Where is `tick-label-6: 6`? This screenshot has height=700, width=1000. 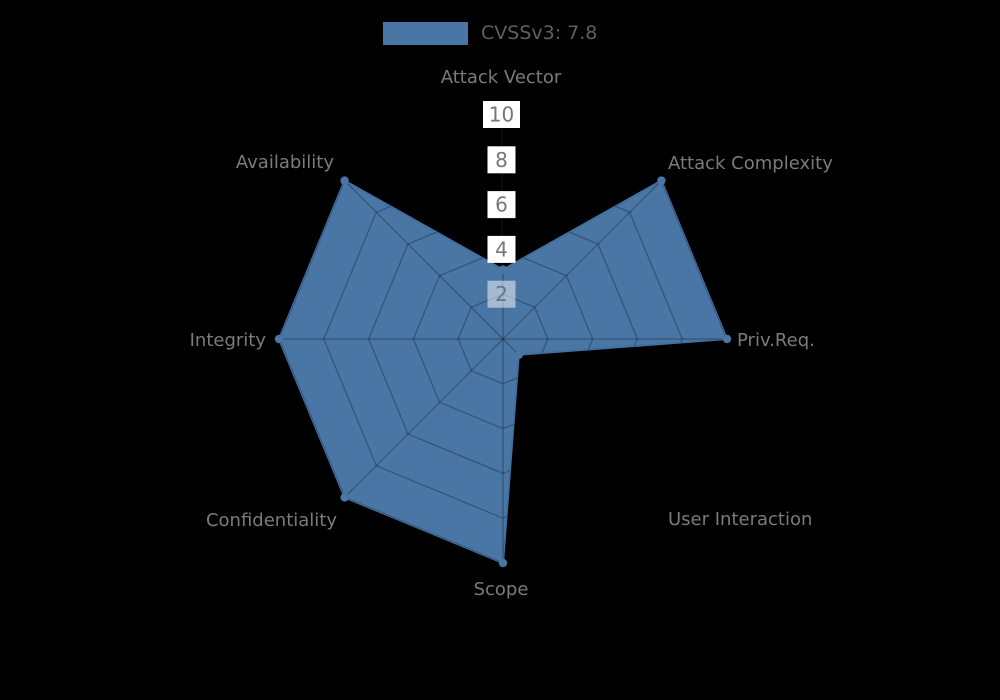 tick-label-6: 6 is located at coordinates (501, 205).